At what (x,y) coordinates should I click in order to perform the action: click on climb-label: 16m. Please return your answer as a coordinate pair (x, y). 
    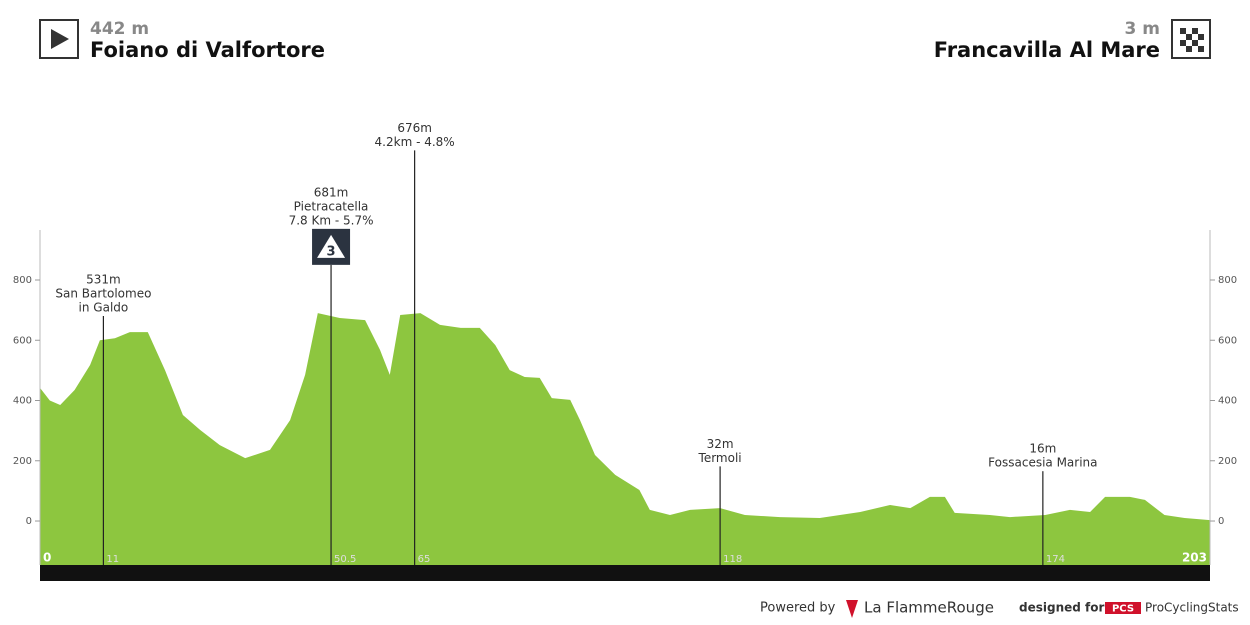
    Looking at the image, I should click on (1042, 449).